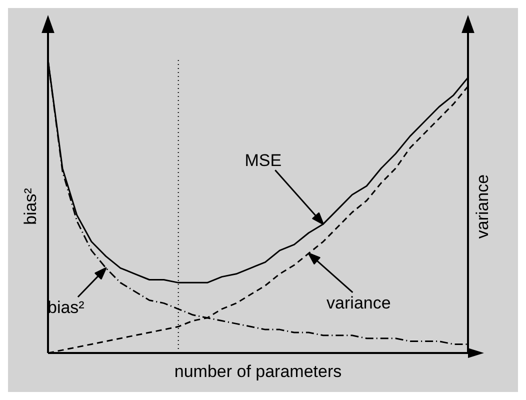 Image resolution: width=526 pixels, height=400 pixels. What do you see at coordinates (66, 308) in the screenshot?
I see `annotation: bias²` at bounding box center [66, 308].